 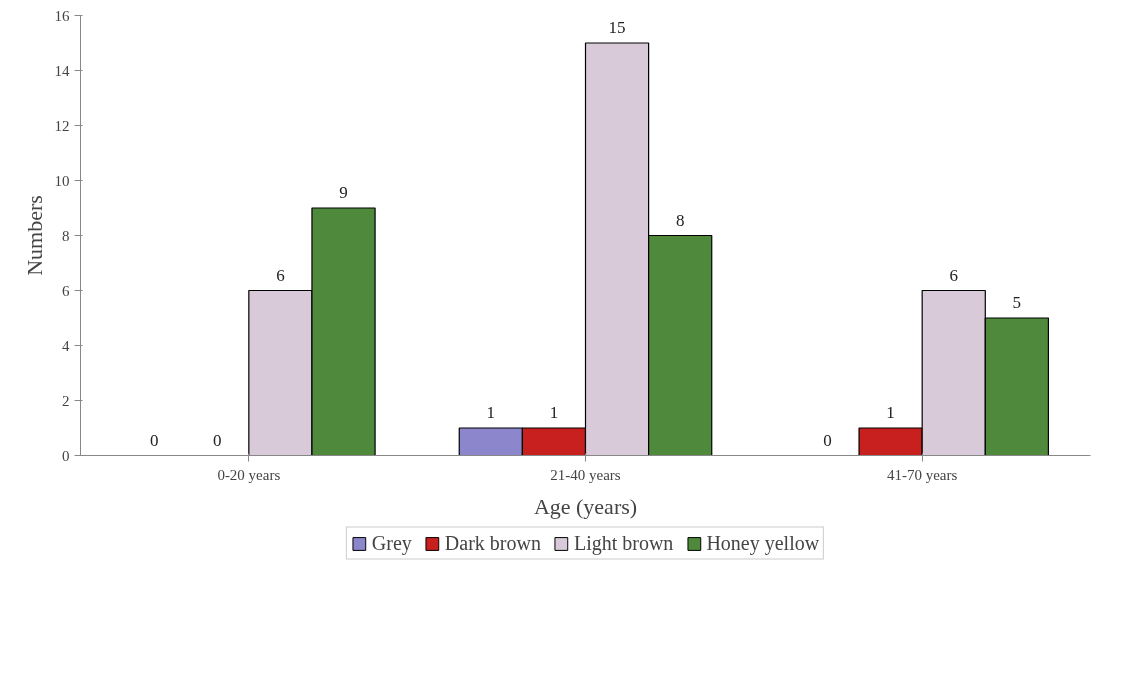 I want to click on data-label: 15, so click(x=617, y=27).